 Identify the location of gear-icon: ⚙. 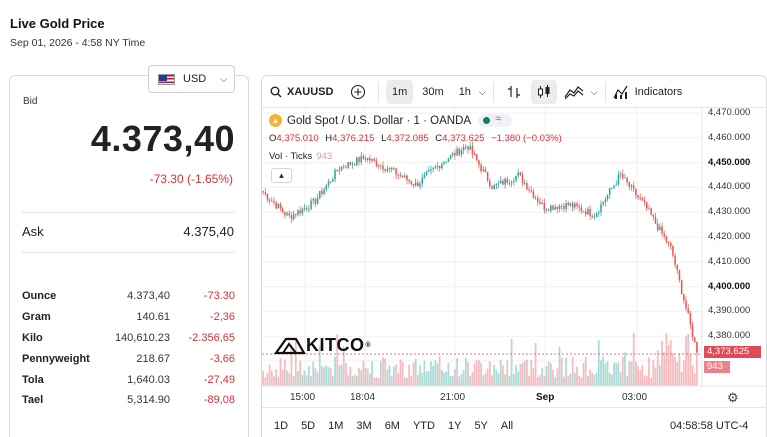
(733, 397).